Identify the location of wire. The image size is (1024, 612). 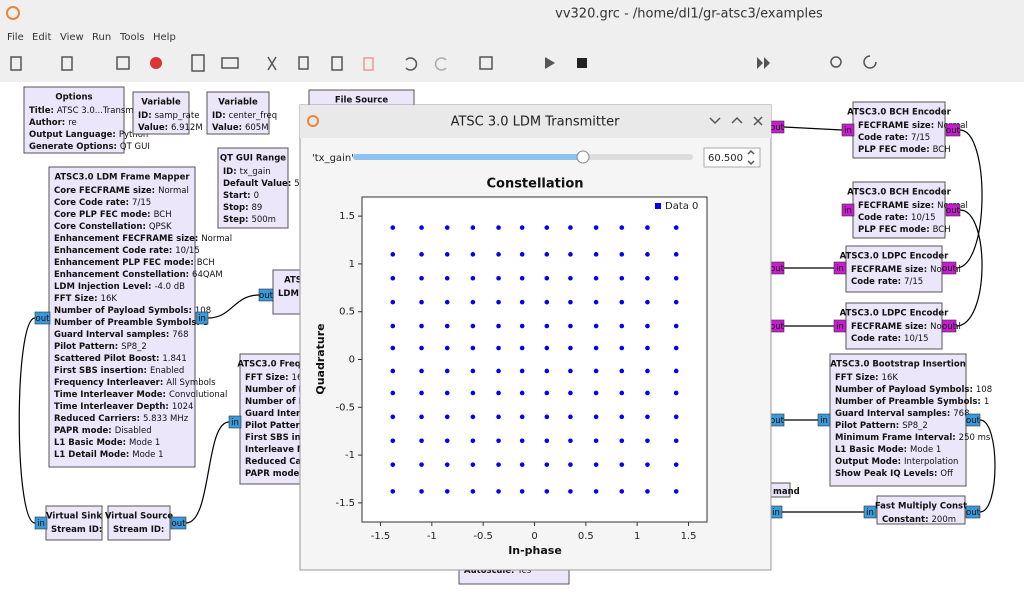
(987, 466).